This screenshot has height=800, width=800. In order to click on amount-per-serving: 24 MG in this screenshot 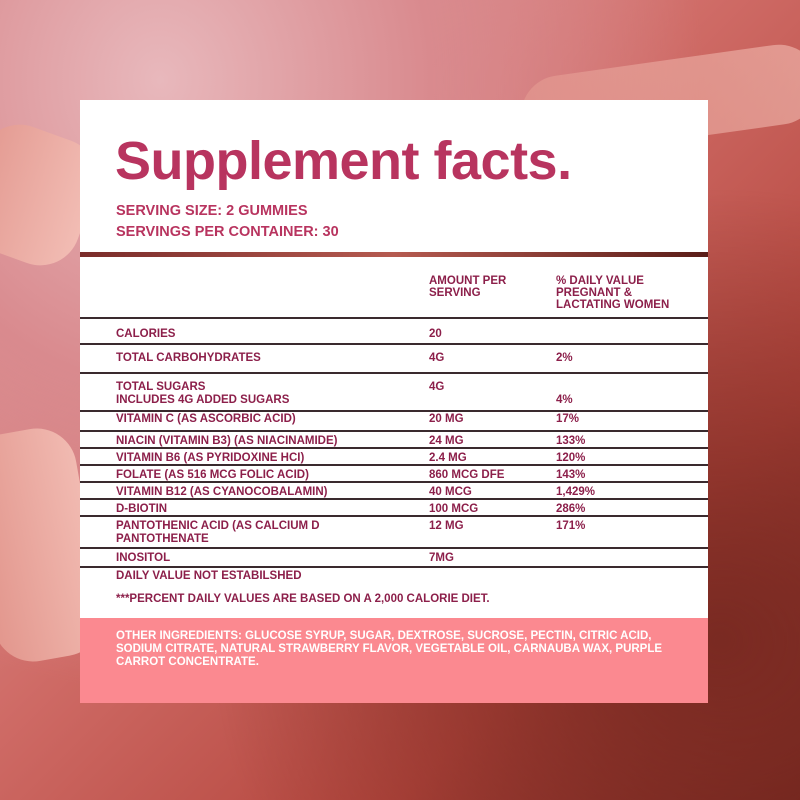, I will do `click(446, 441)`.